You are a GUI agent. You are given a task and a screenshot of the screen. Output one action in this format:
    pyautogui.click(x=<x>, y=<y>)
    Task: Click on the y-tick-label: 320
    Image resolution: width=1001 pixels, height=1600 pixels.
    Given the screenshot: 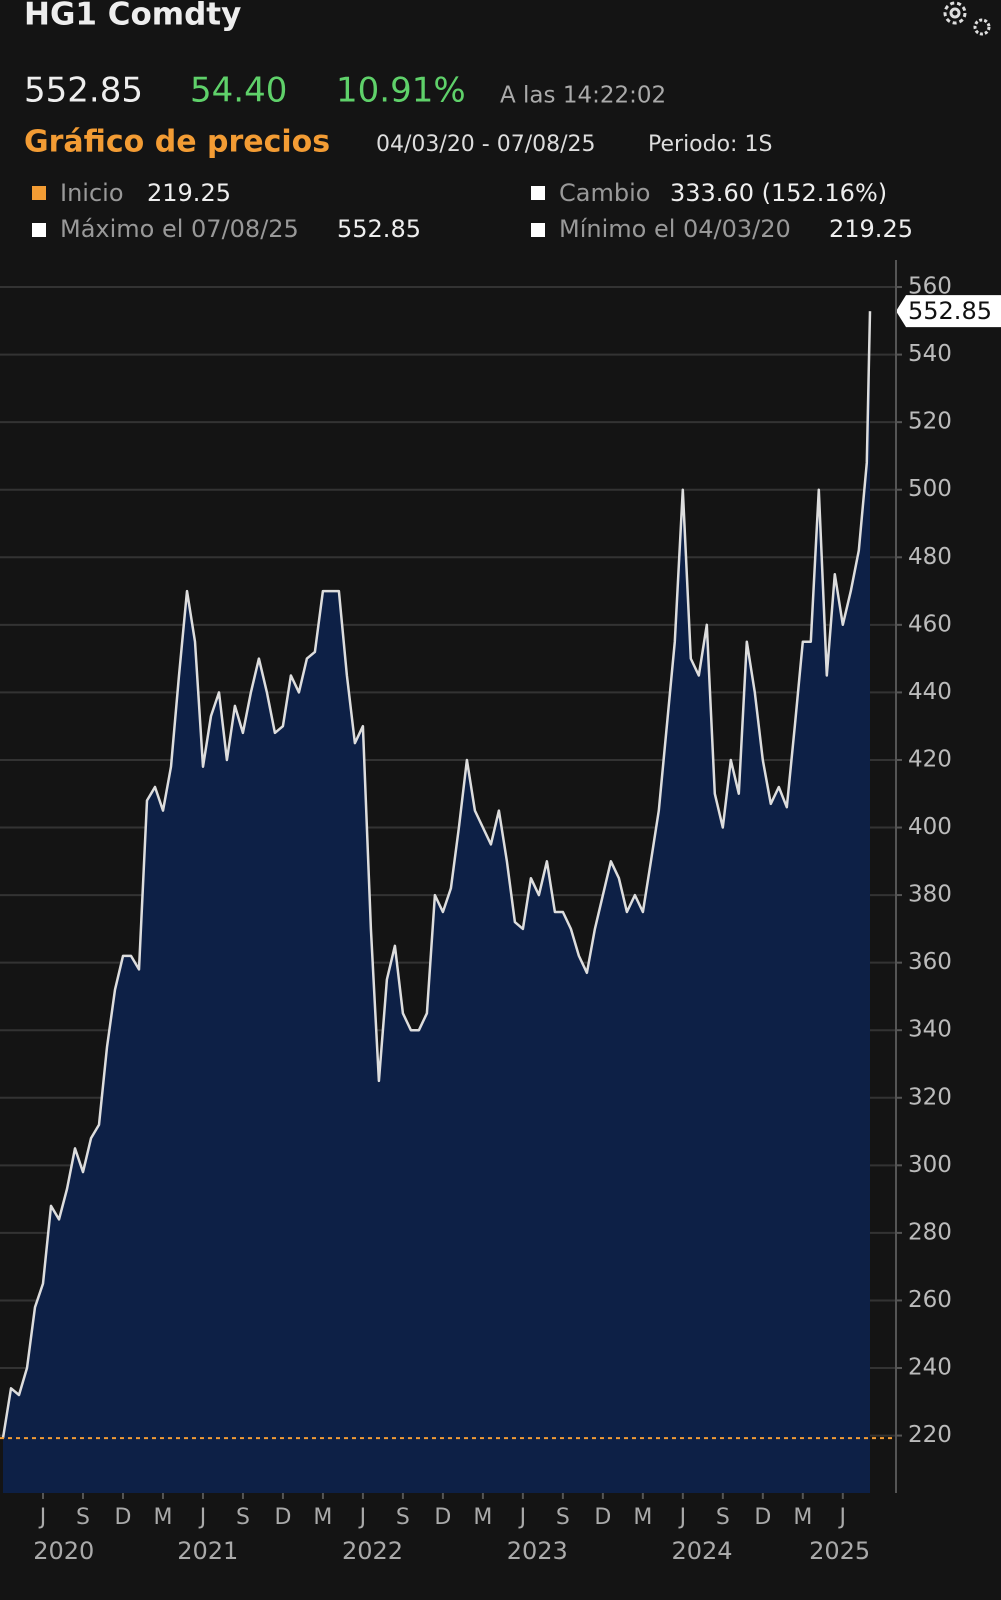 What is the action you would take?
    pyautogui.click(x=930, y=1097)
    